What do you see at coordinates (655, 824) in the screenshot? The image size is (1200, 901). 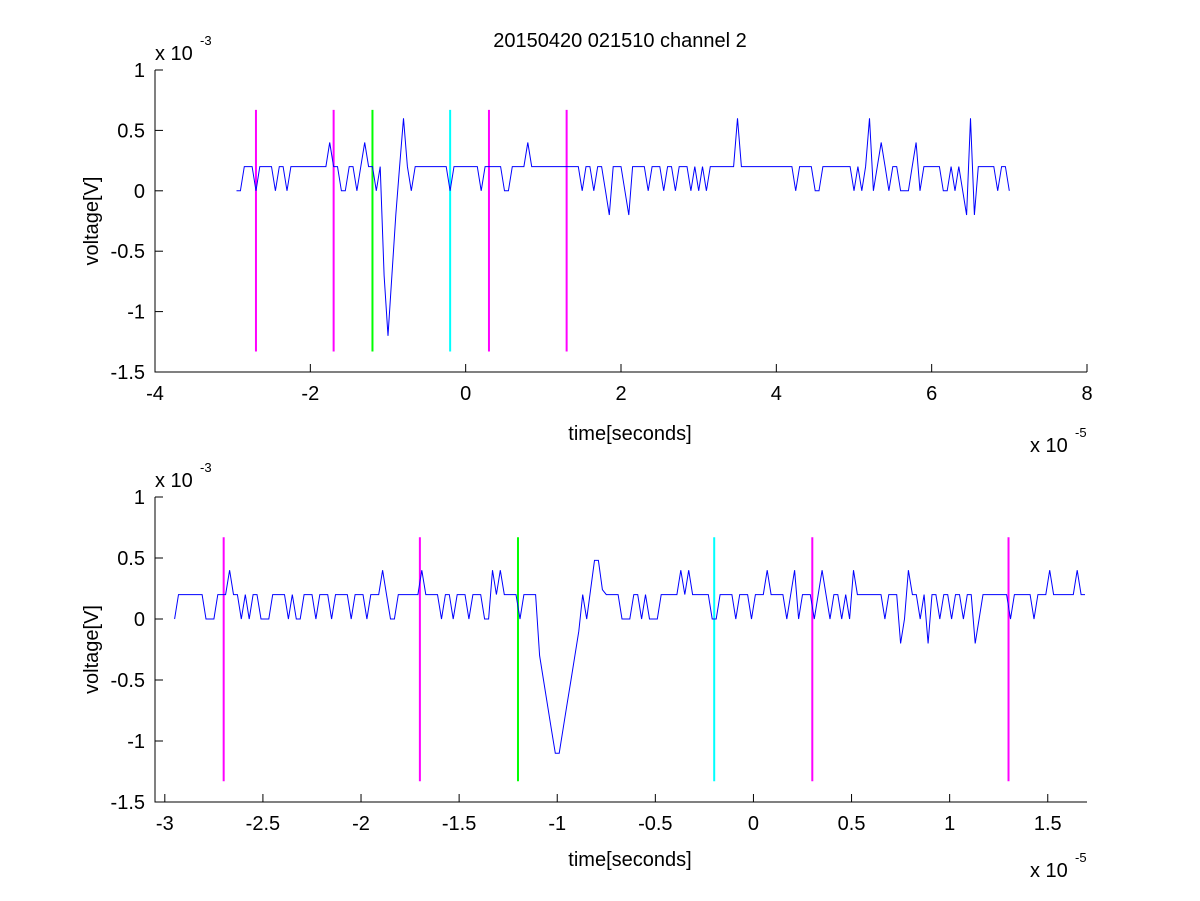 I see `x-tick-label: -0.5` at bounding box center [655, 824].